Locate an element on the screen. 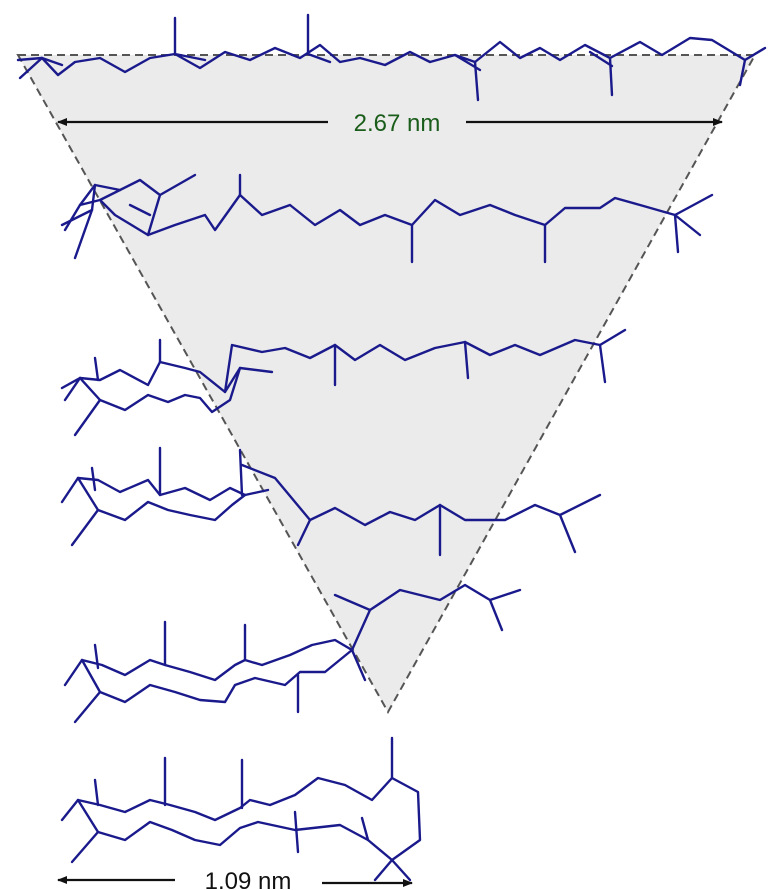 This screenshot has height=890, width=768. bottom-dimension-indicator: 1.09 nm is located at coordinates (235, 879).